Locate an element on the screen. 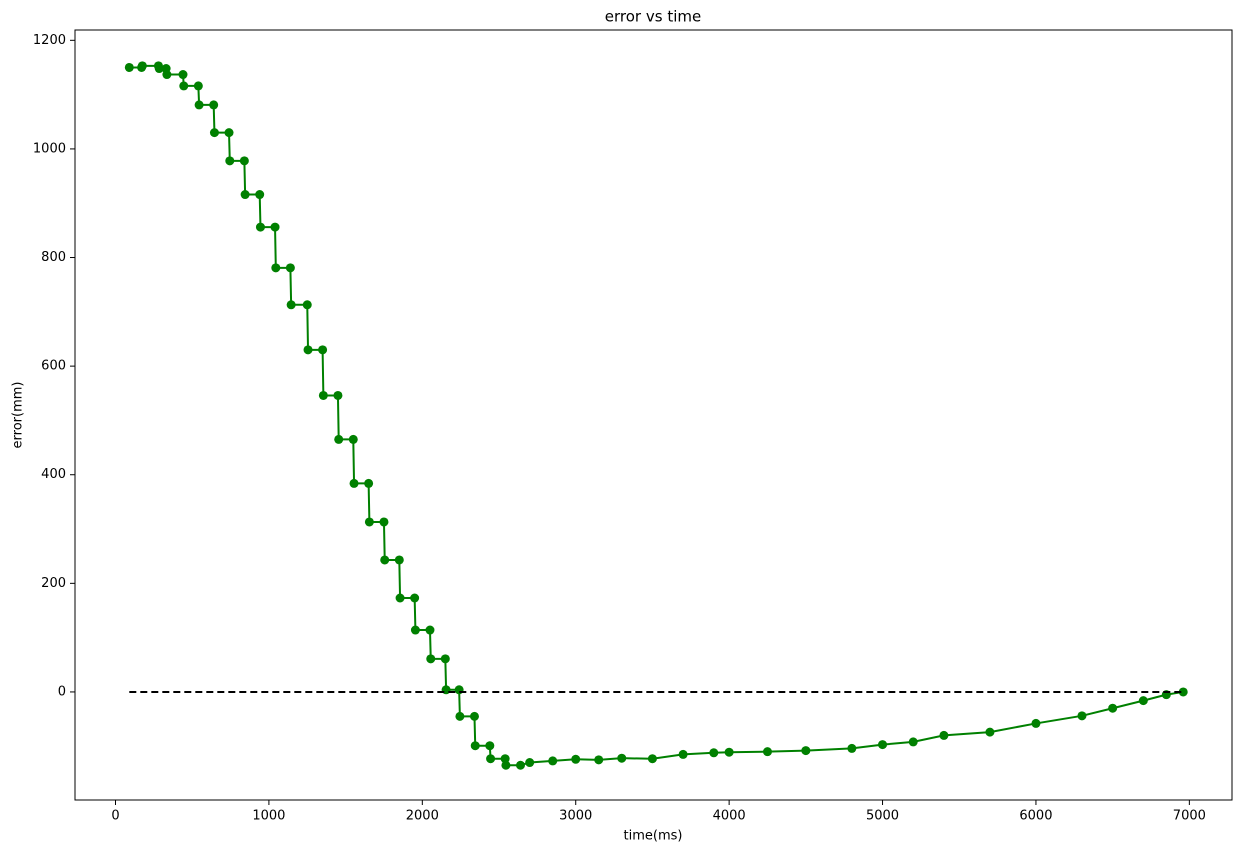 The image size is (1247, 853). y-tick-label: 1200 is located at coordinates (49, 40).